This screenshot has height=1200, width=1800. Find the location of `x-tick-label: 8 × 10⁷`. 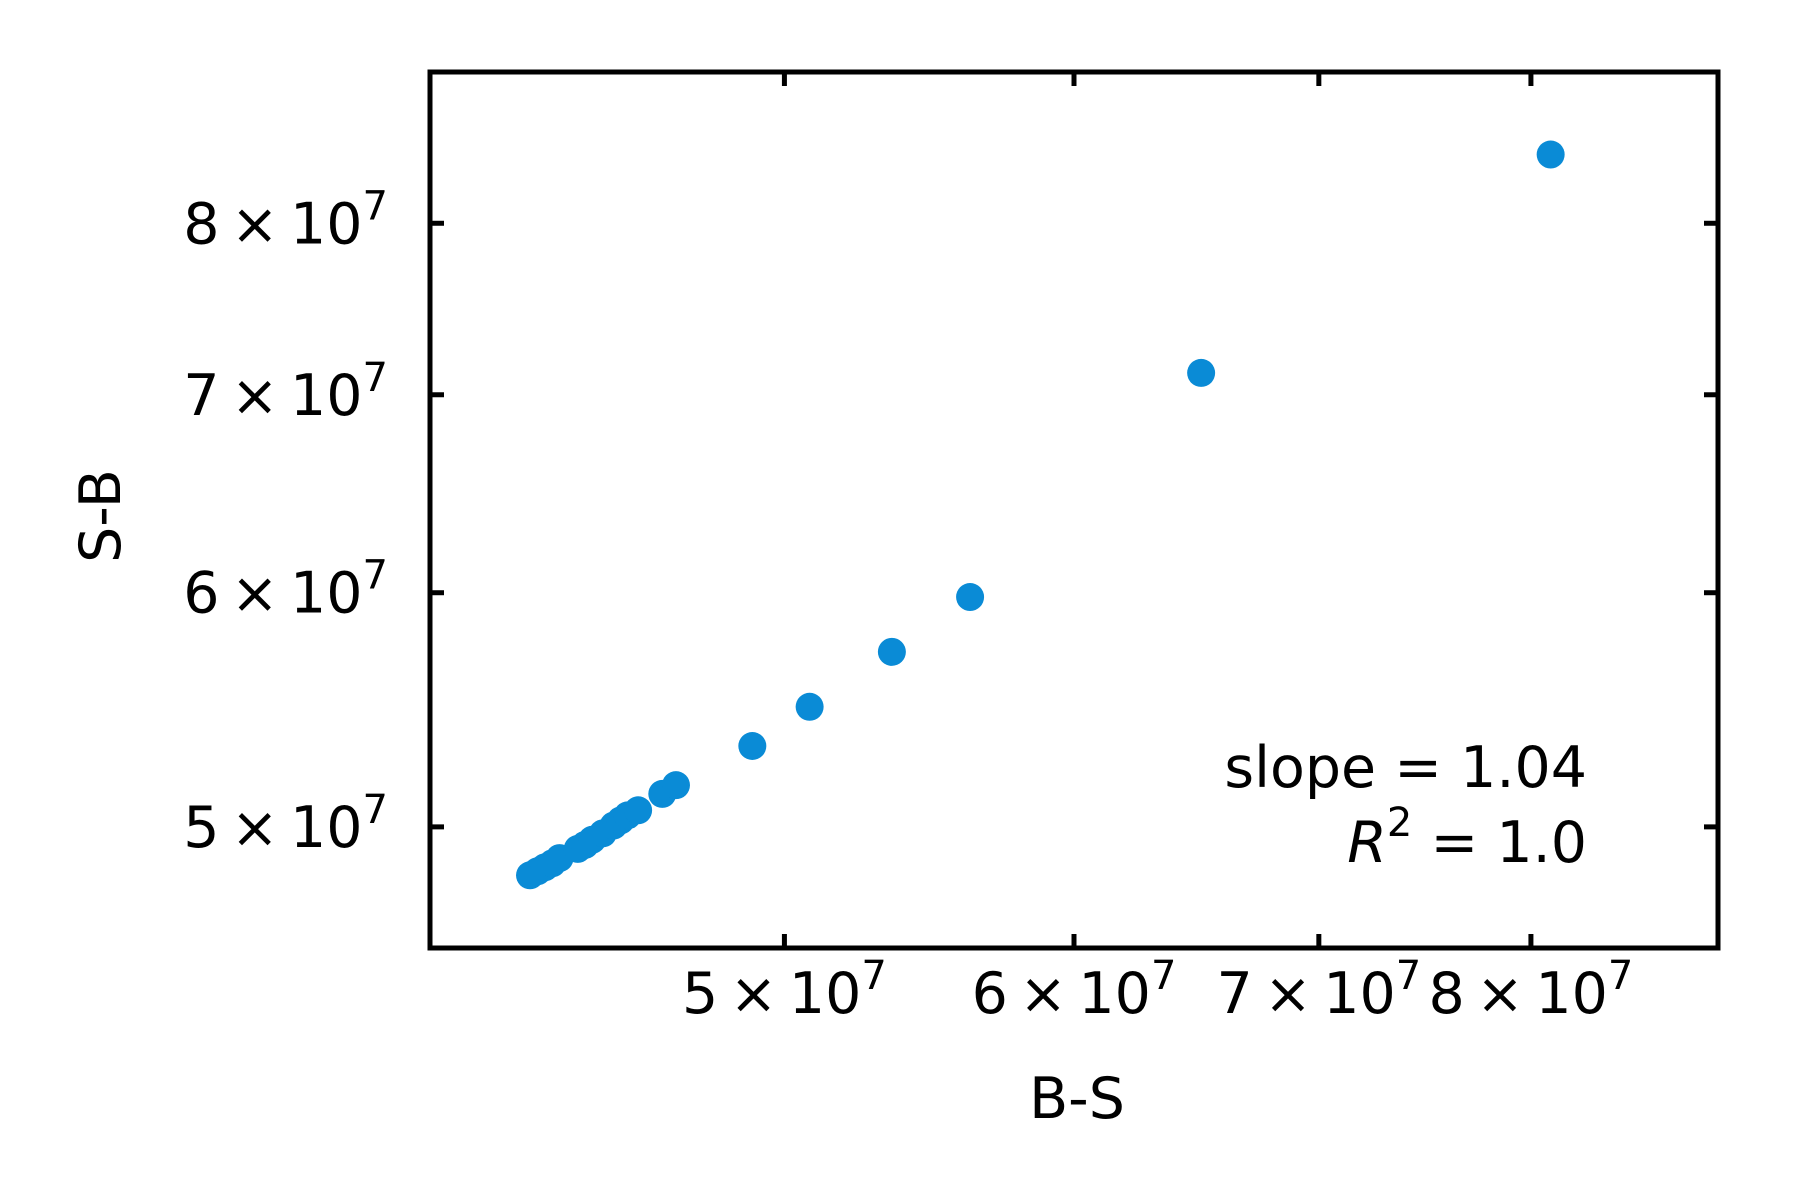

x-tick-label: 8 × 10⁷ is located at coordinates (1531, 990).